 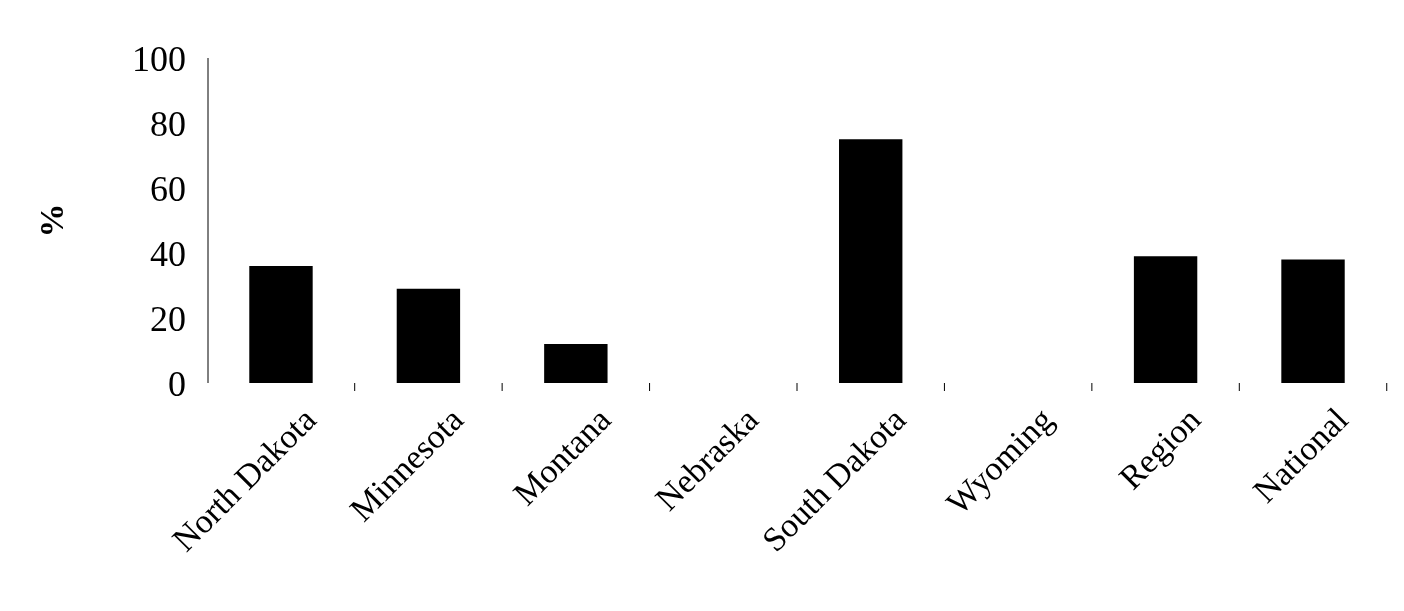 I want to click on y-tick-label: 80, so click(x=168, y=123).